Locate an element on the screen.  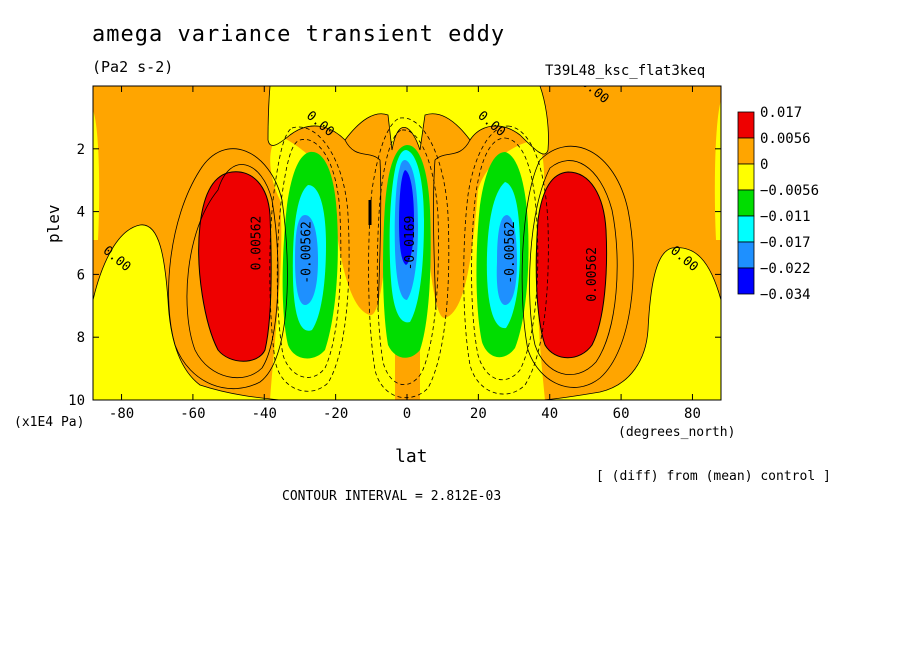
legend-label: −0.0056 is located at coordinates (789, 191).